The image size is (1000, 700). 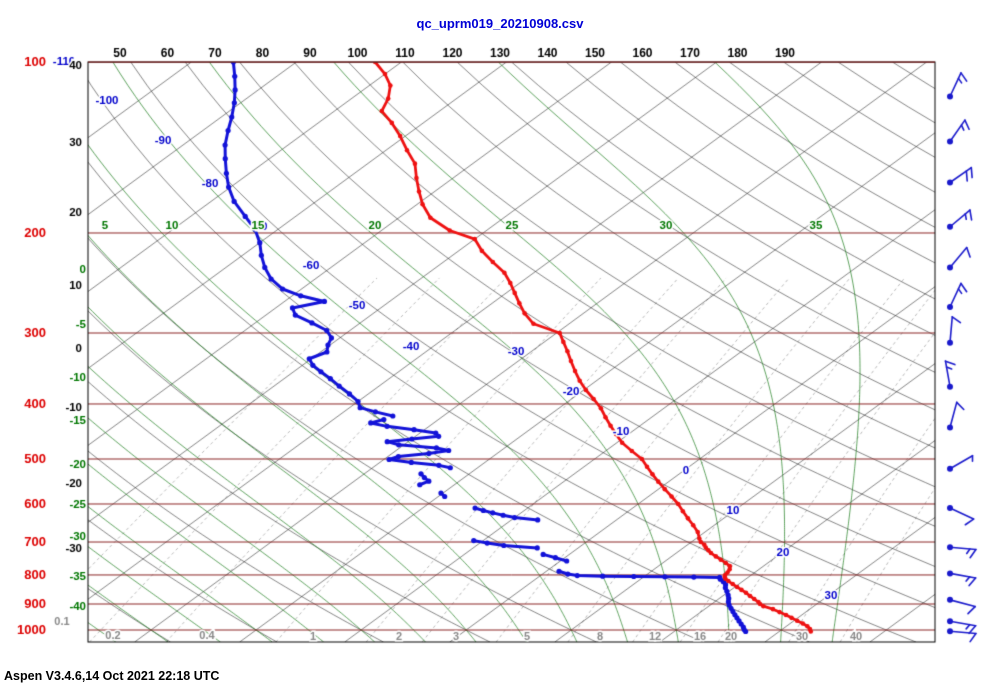 What do you see at coordinates (112, 676) in the screenshot?
I see `app-version-footer: Aspen V3.4.6,14 Oct 2021 22:18 UTC` at bounding box center [112, 676].